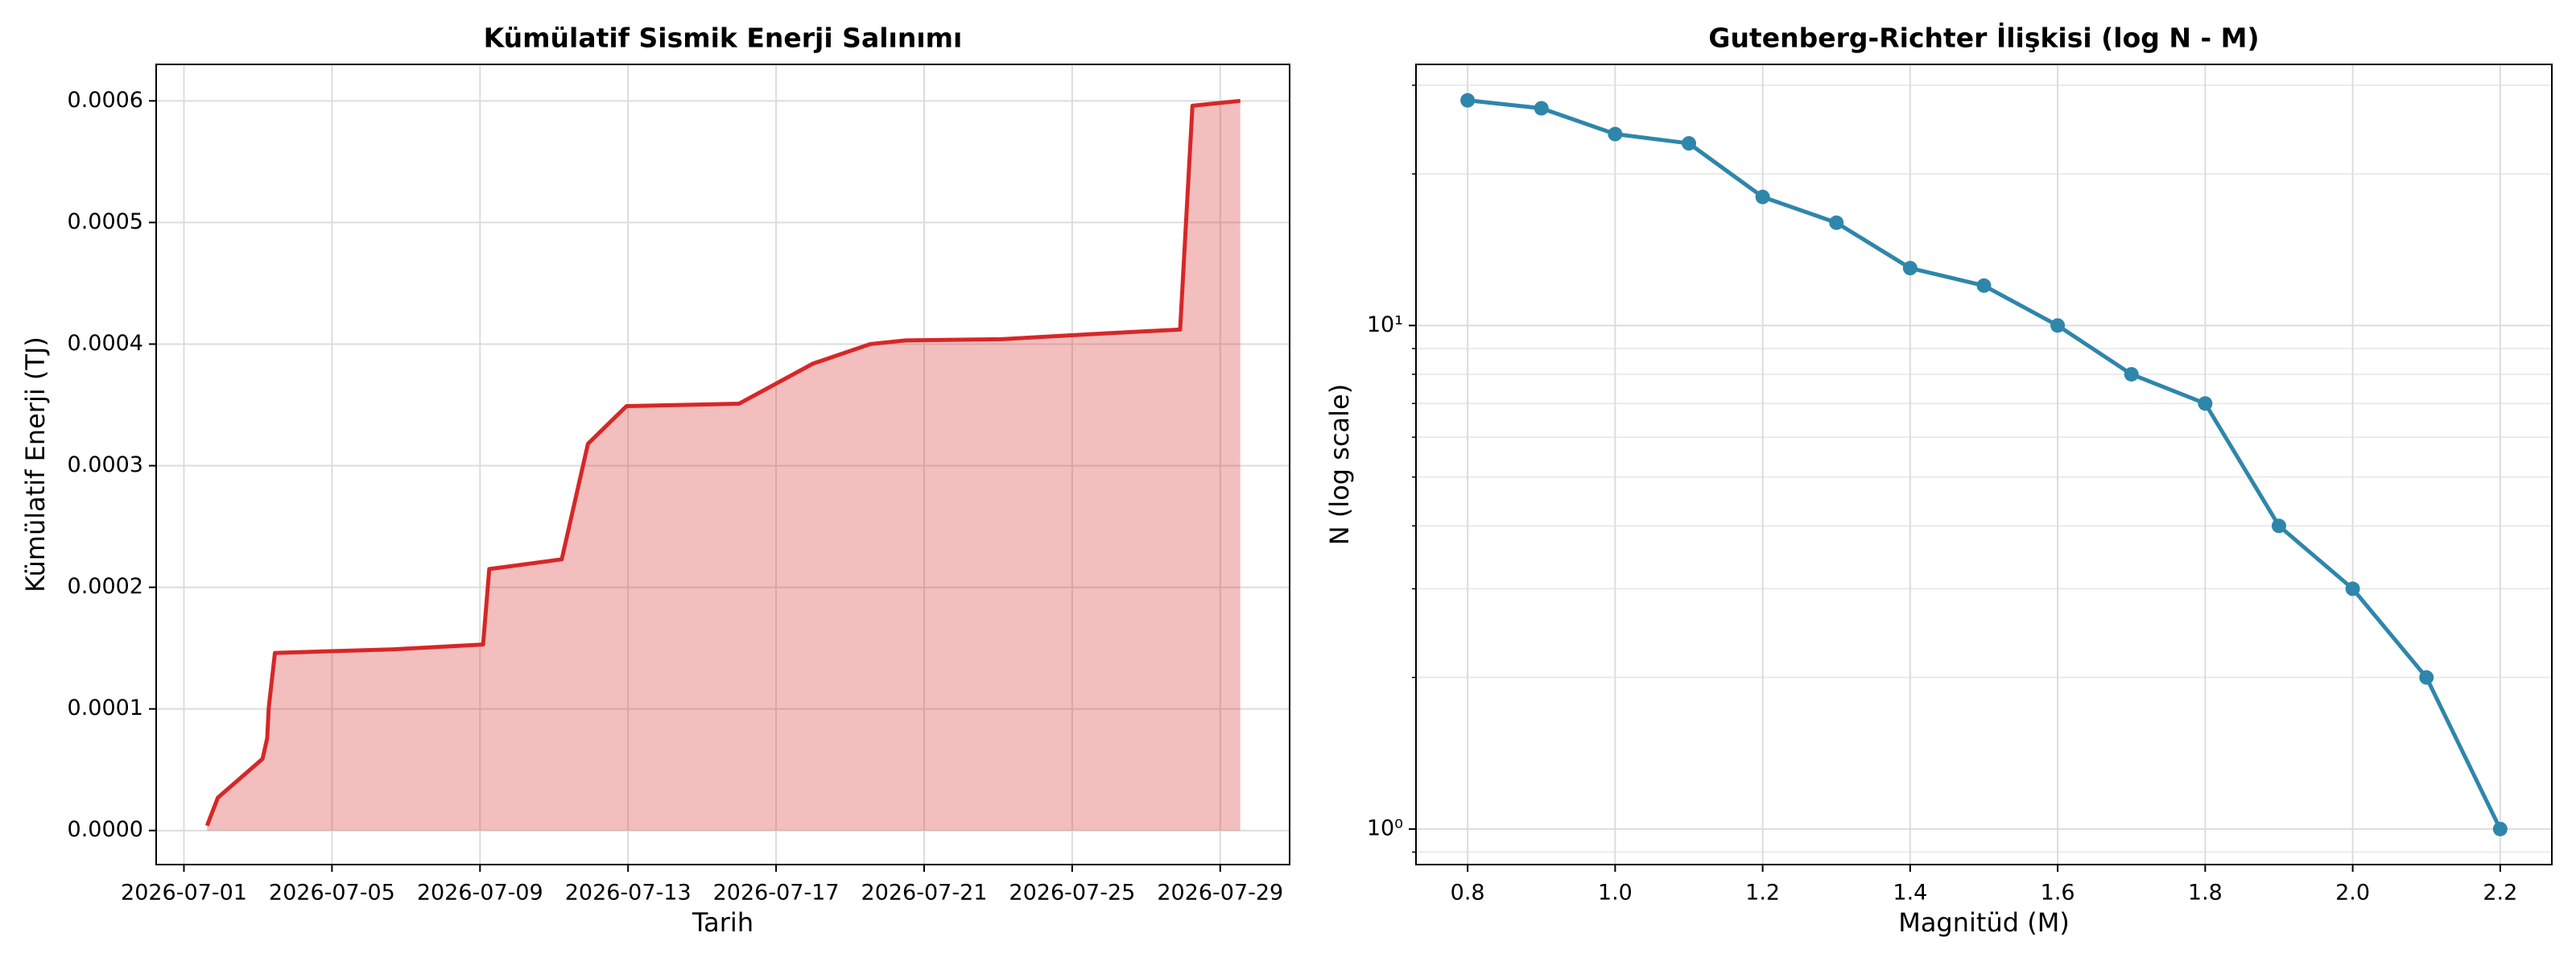 This screenshot has height=966, width=2576. I want to click on x-tick-label: 2026-07-25, so click(1072, 893).